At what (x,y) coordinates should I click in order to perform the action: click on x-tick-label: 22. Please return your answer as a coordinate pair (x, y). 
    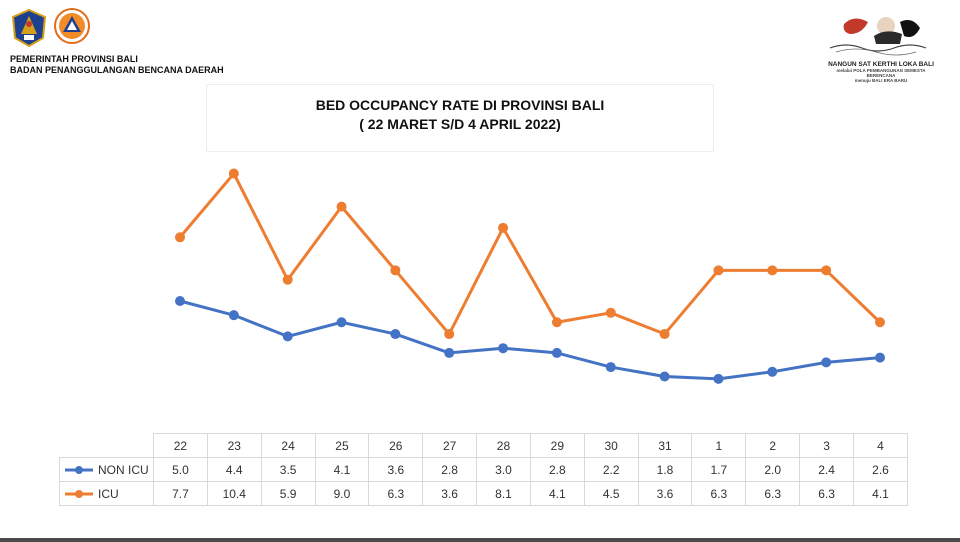
    Looking at the image, I should click on (180, 445).